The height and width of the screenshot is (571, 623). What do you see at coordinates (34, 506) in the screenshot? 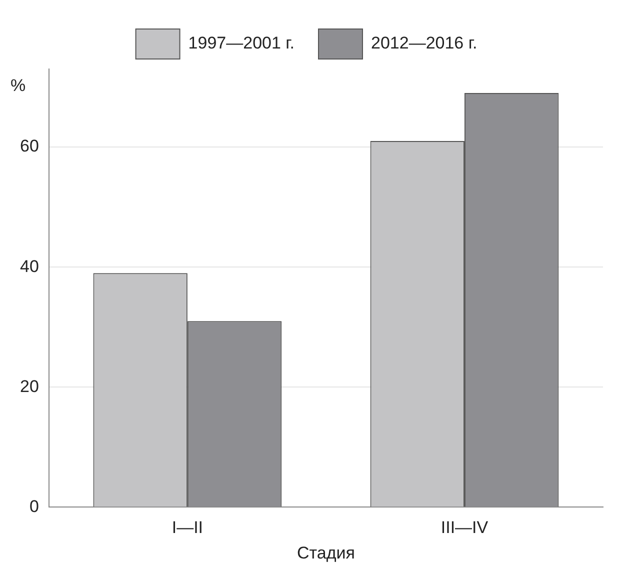
I see `y-tick-label: 0` at bounding box center [34, 506].